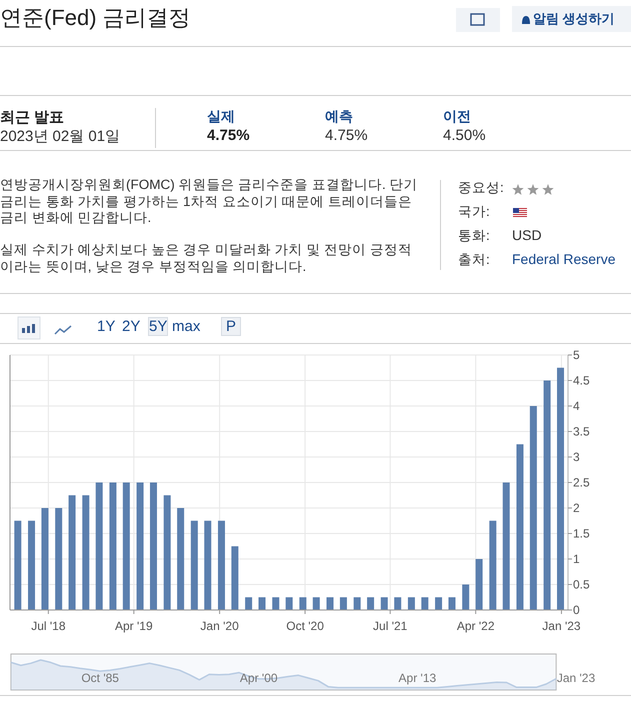 The image size is (631, 701). I want to click on text: Federal Reserve, so click(564, 259).